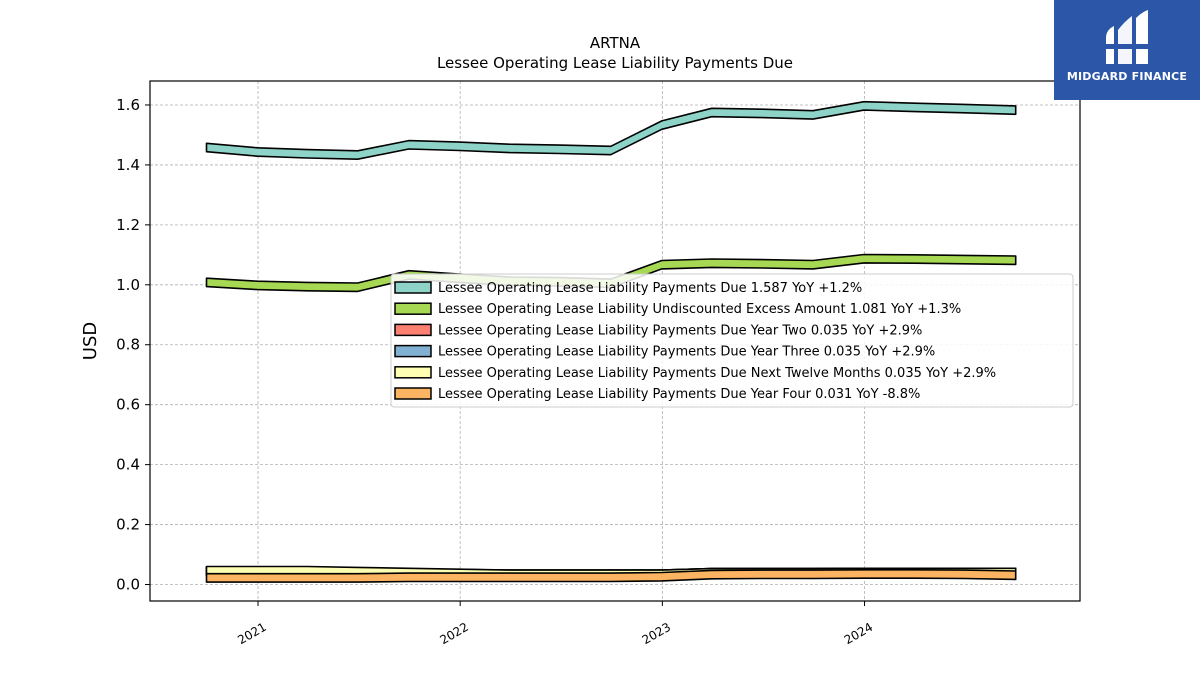  What do you see at coordinates (128, 285) in the screenshot?
I see `y-tick-label: 1.0` at bounding box center [128, 285].